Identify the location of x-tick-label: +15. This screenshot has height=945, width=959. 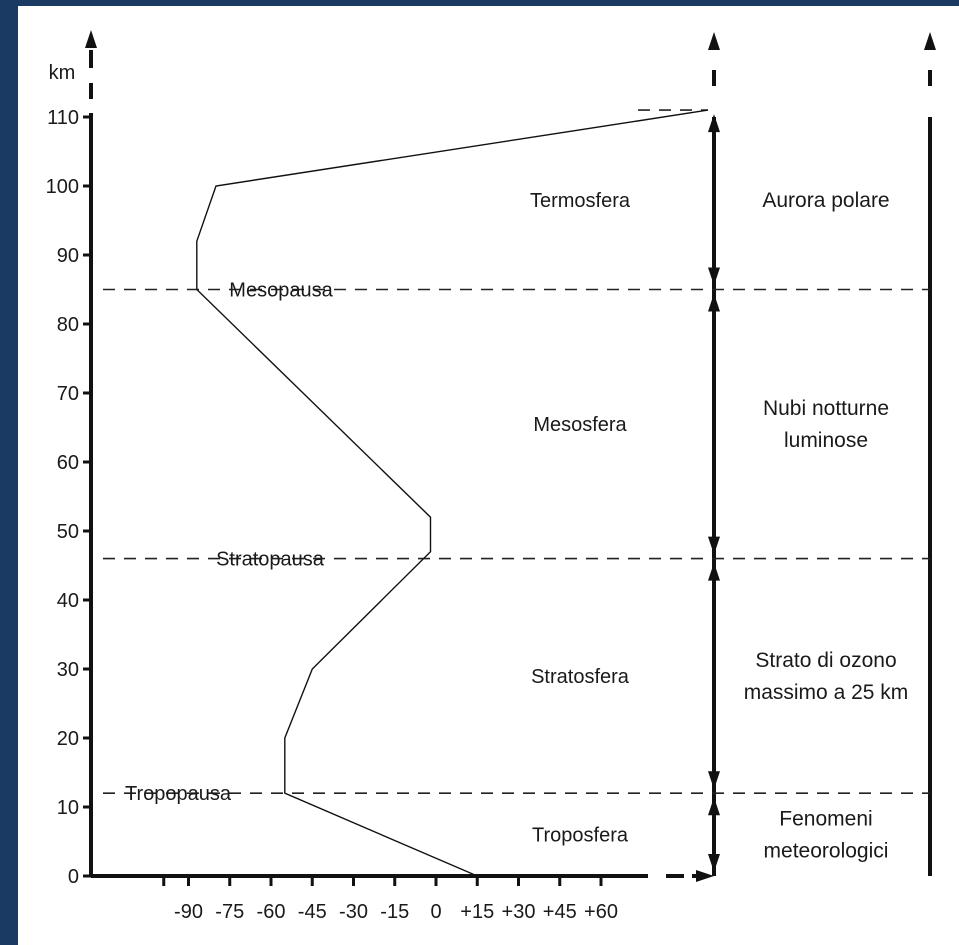
(477, 912).